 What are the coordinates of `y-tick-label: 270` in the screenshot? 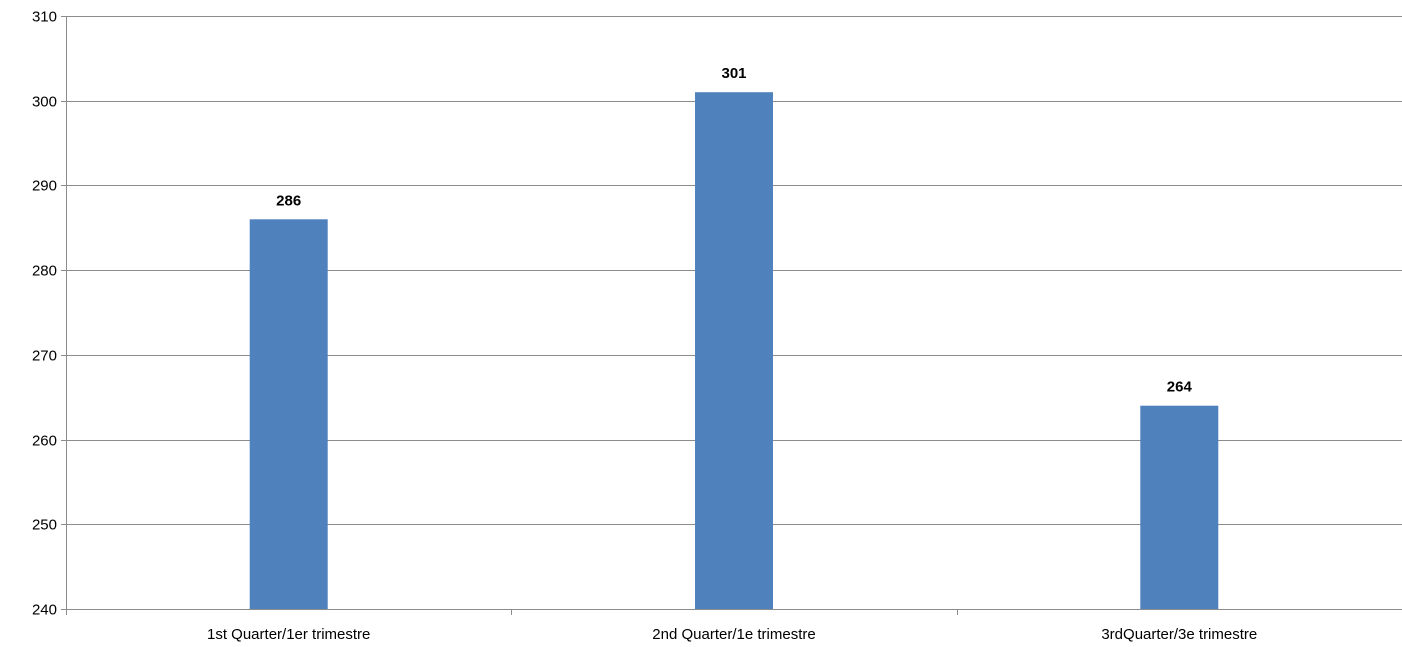 It's located at (44, 356).